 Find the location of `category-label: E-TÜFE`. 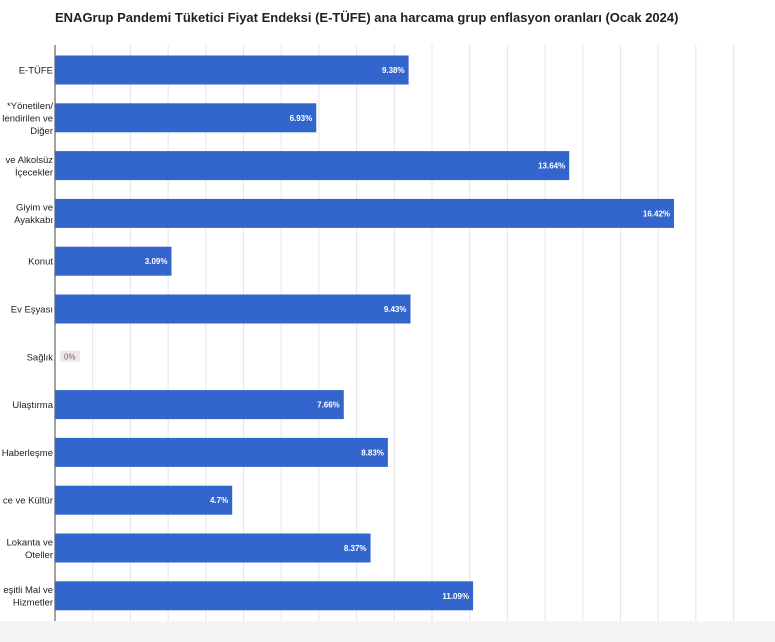

category-label: E-TÜFE is located at coordinates (36, 71).